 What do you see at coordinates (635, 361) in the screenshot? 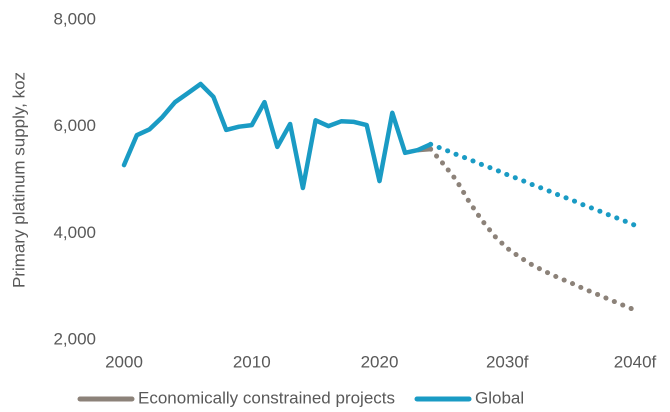
I see `x-tick-label: 2040f` at bounding box center [635, 361].